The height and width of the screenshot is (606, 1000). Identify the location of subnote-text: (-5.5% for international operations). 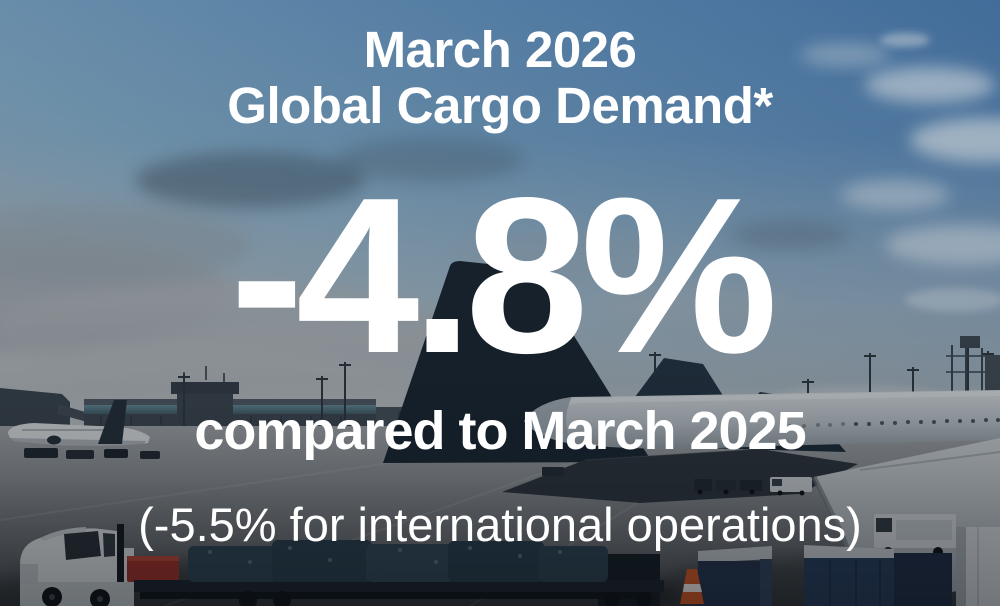
(500, 524).